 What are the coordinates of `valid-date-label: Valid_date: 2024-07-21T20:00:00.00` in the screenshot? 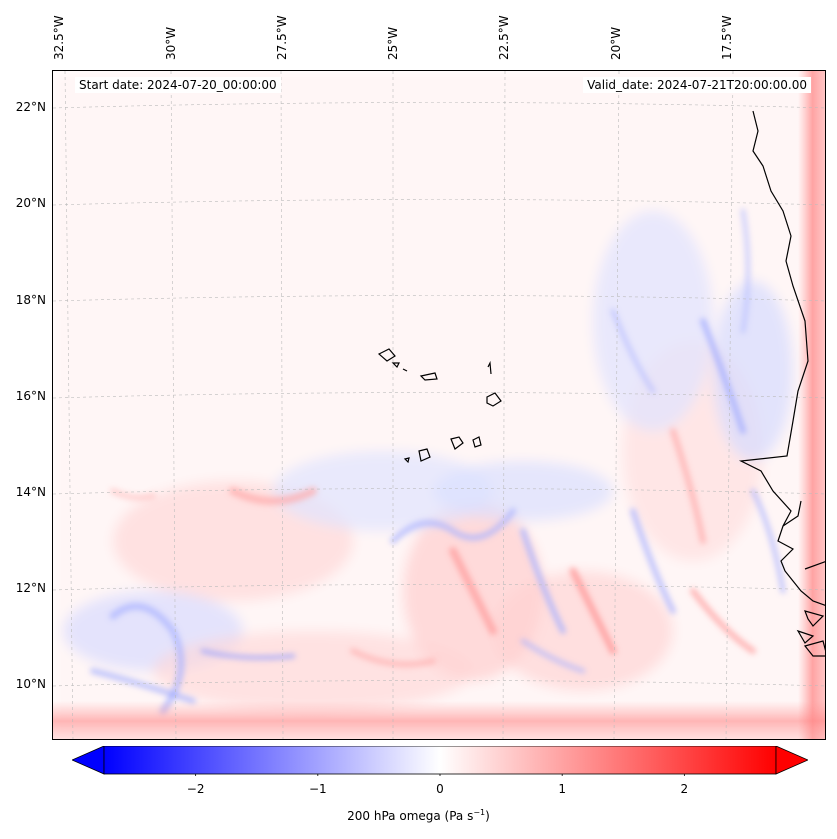 It's located at (697, 85).